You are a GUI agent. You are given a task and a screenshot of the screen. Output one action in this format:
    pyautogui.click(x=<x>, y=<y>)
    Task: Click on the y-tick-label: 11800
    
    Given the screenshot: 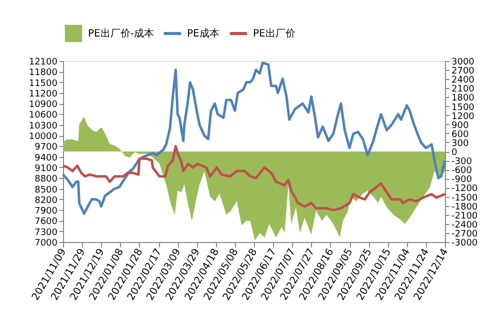 What is the action you would take?
    pyautogui.click(x=43, y=73)
    